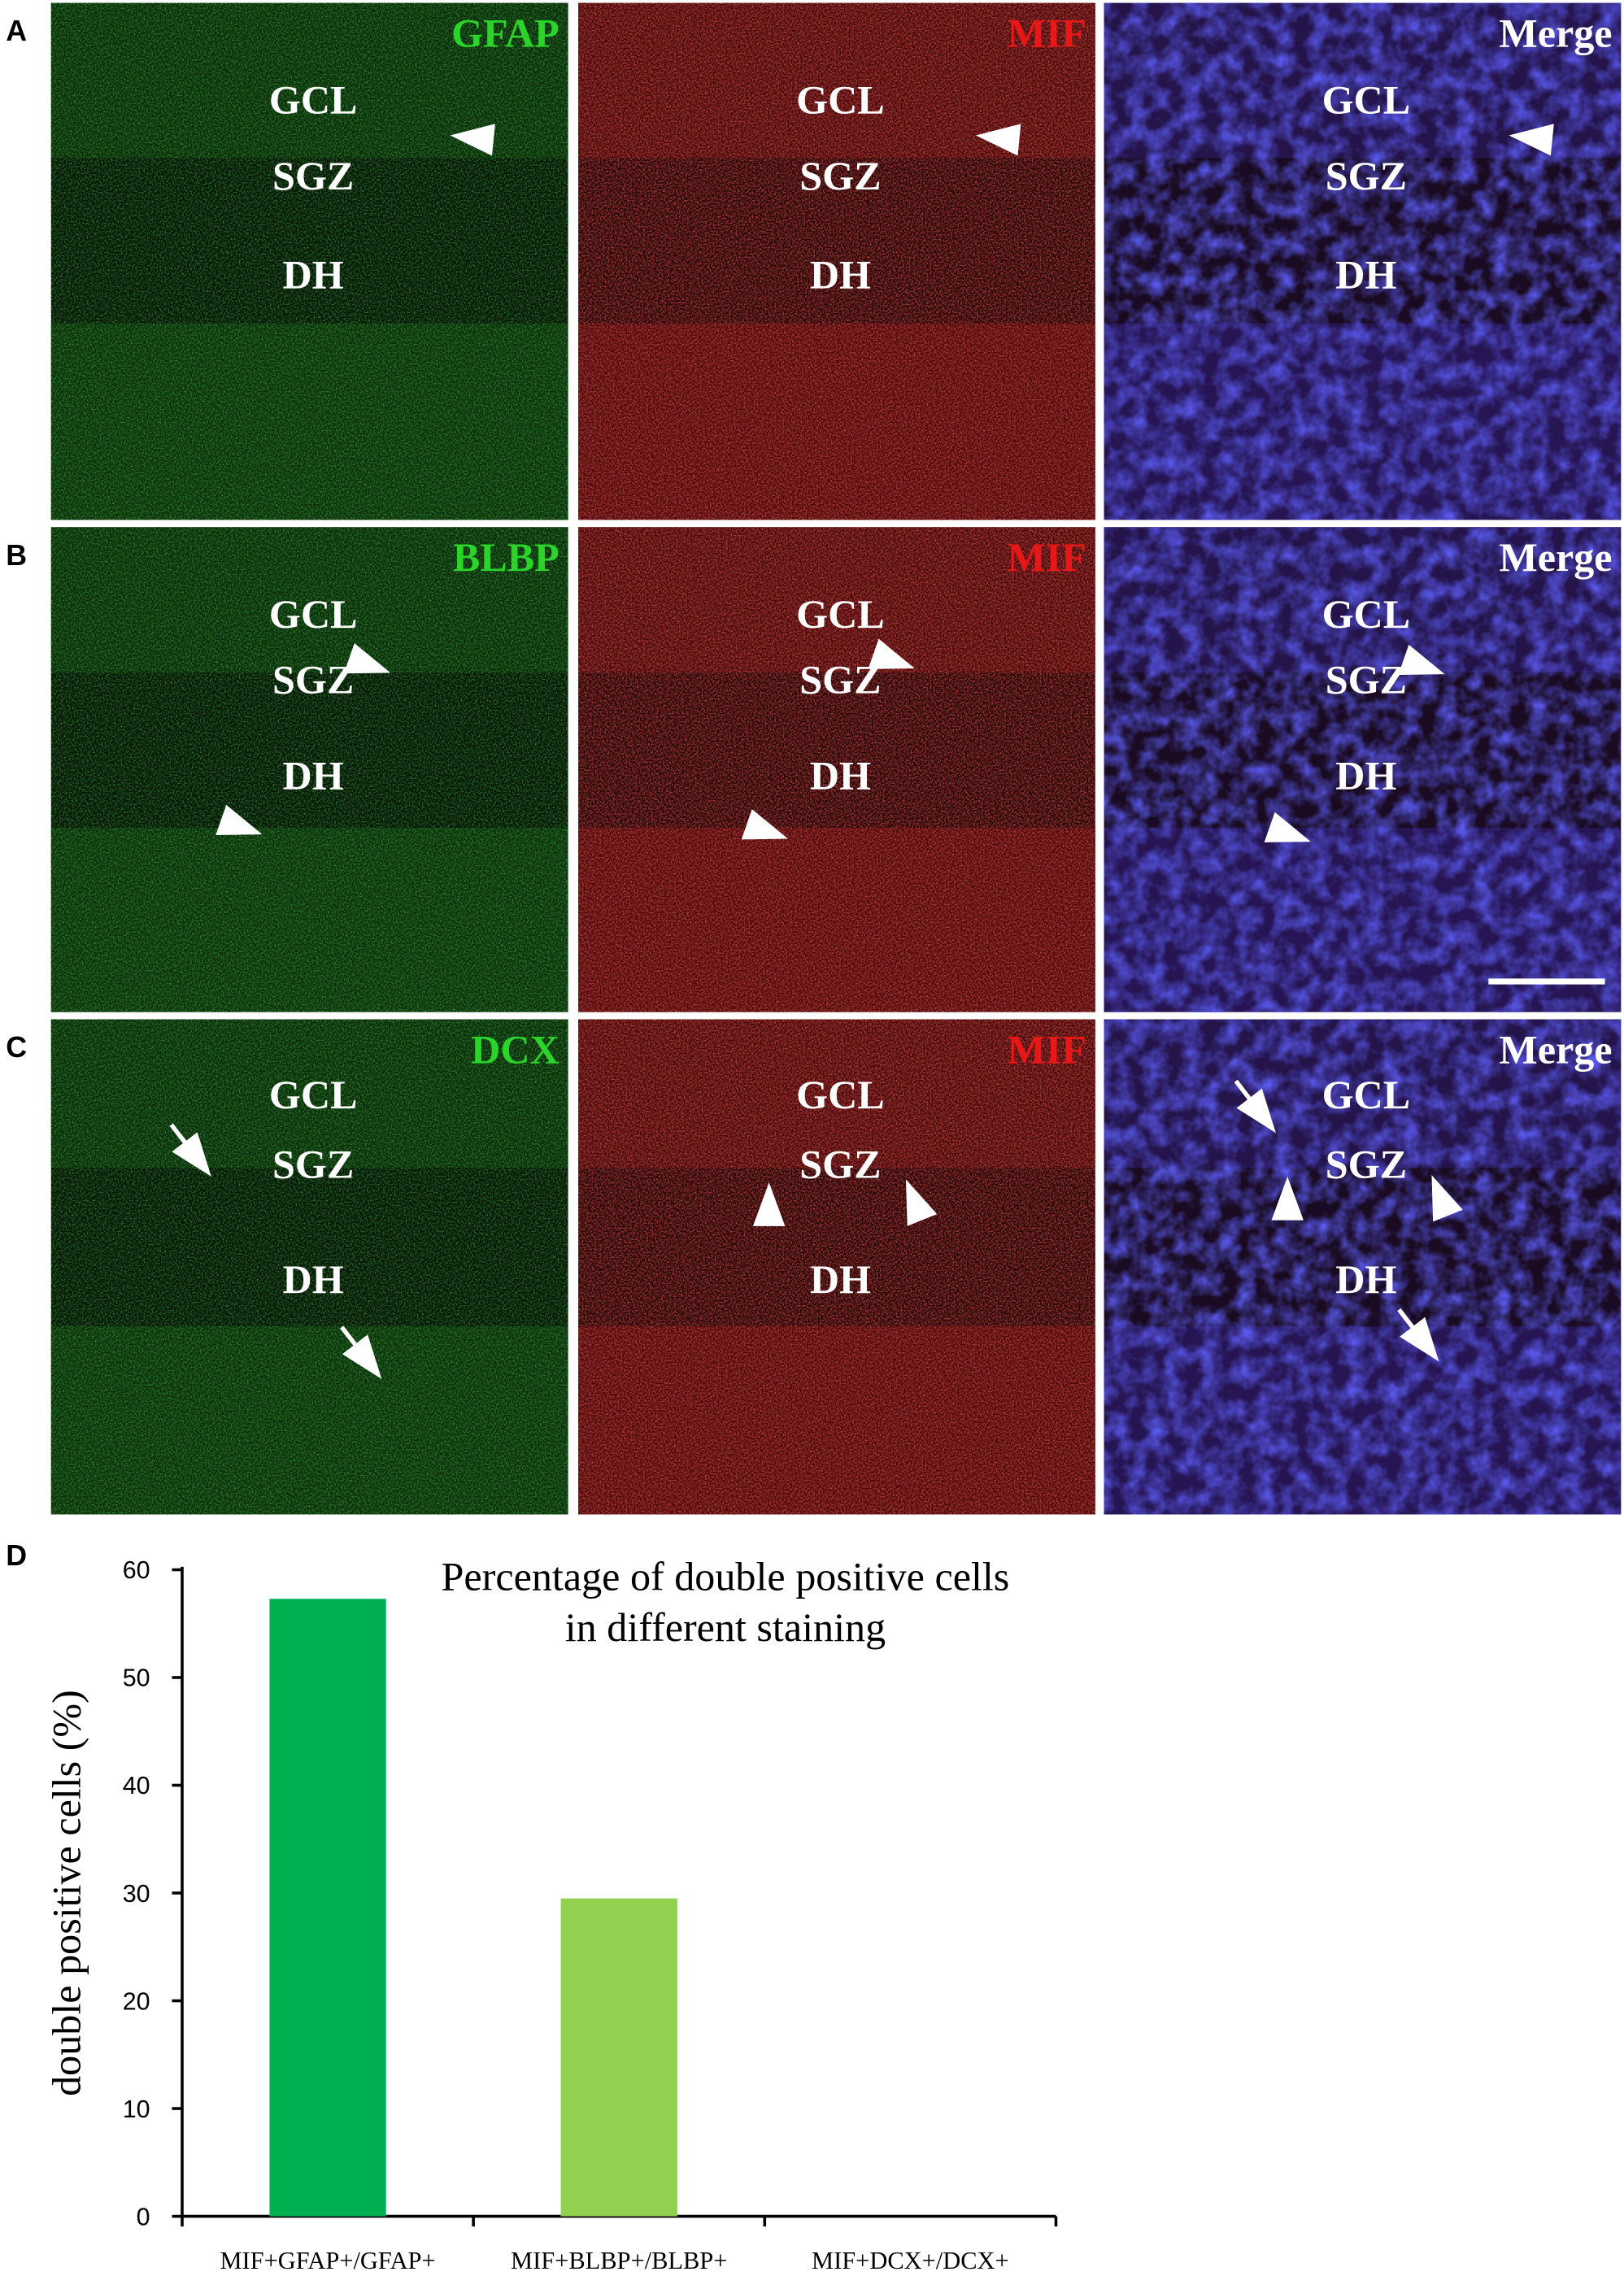 The width and height of the screenshot is (1624, 2276). Describe the element at coordinates (136, 1570) in the screenshot. I see `y-tick-label: 60` at that location.